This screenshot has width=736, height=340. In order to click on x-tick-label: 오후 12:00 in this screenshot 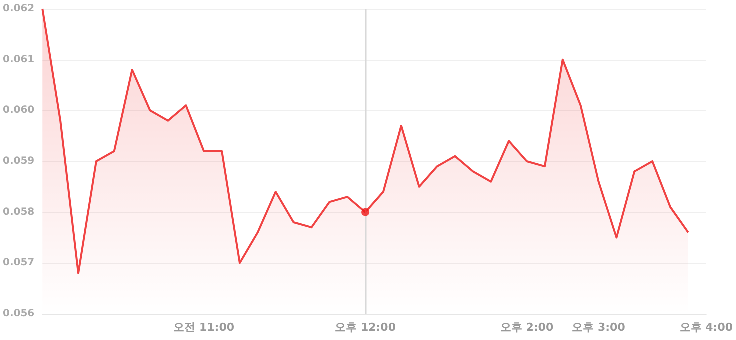, I will do `click(365, 327)`.